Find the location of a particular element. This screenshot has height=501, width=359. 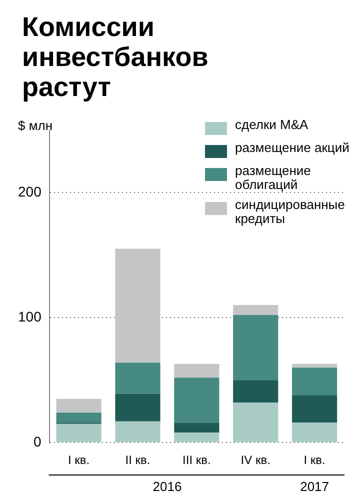

x-tick-label: III кв. is located at coordinates (196, 460).